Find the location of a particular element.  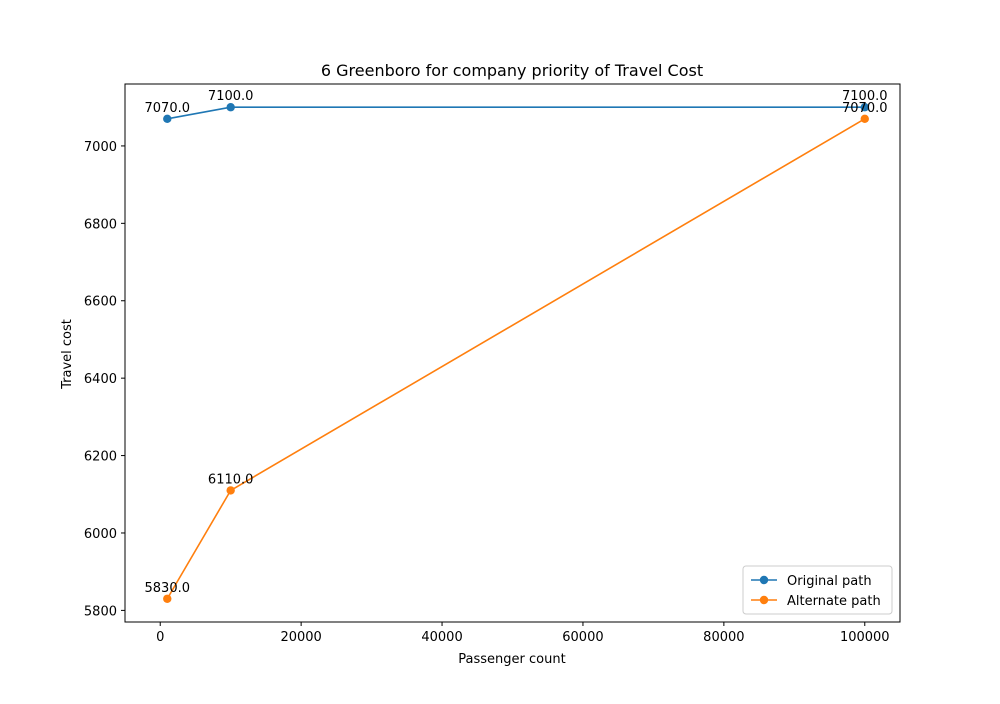

y-tick-label: 6600 is located at coordinates (100, 302).